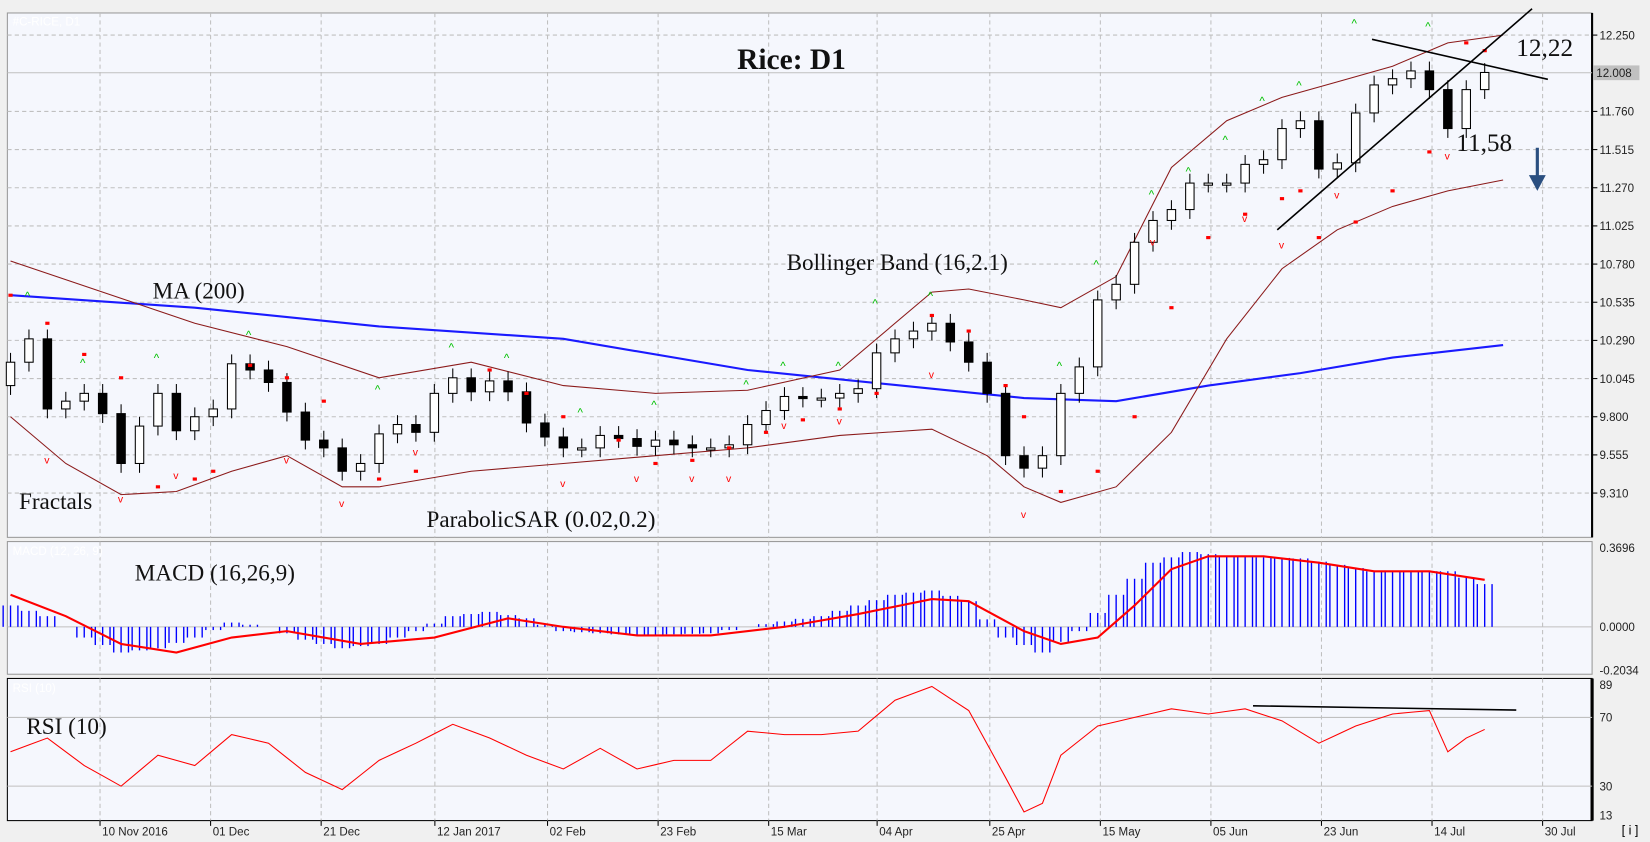  I want to click on rsi-label: RSI (10), so click(66, 727).